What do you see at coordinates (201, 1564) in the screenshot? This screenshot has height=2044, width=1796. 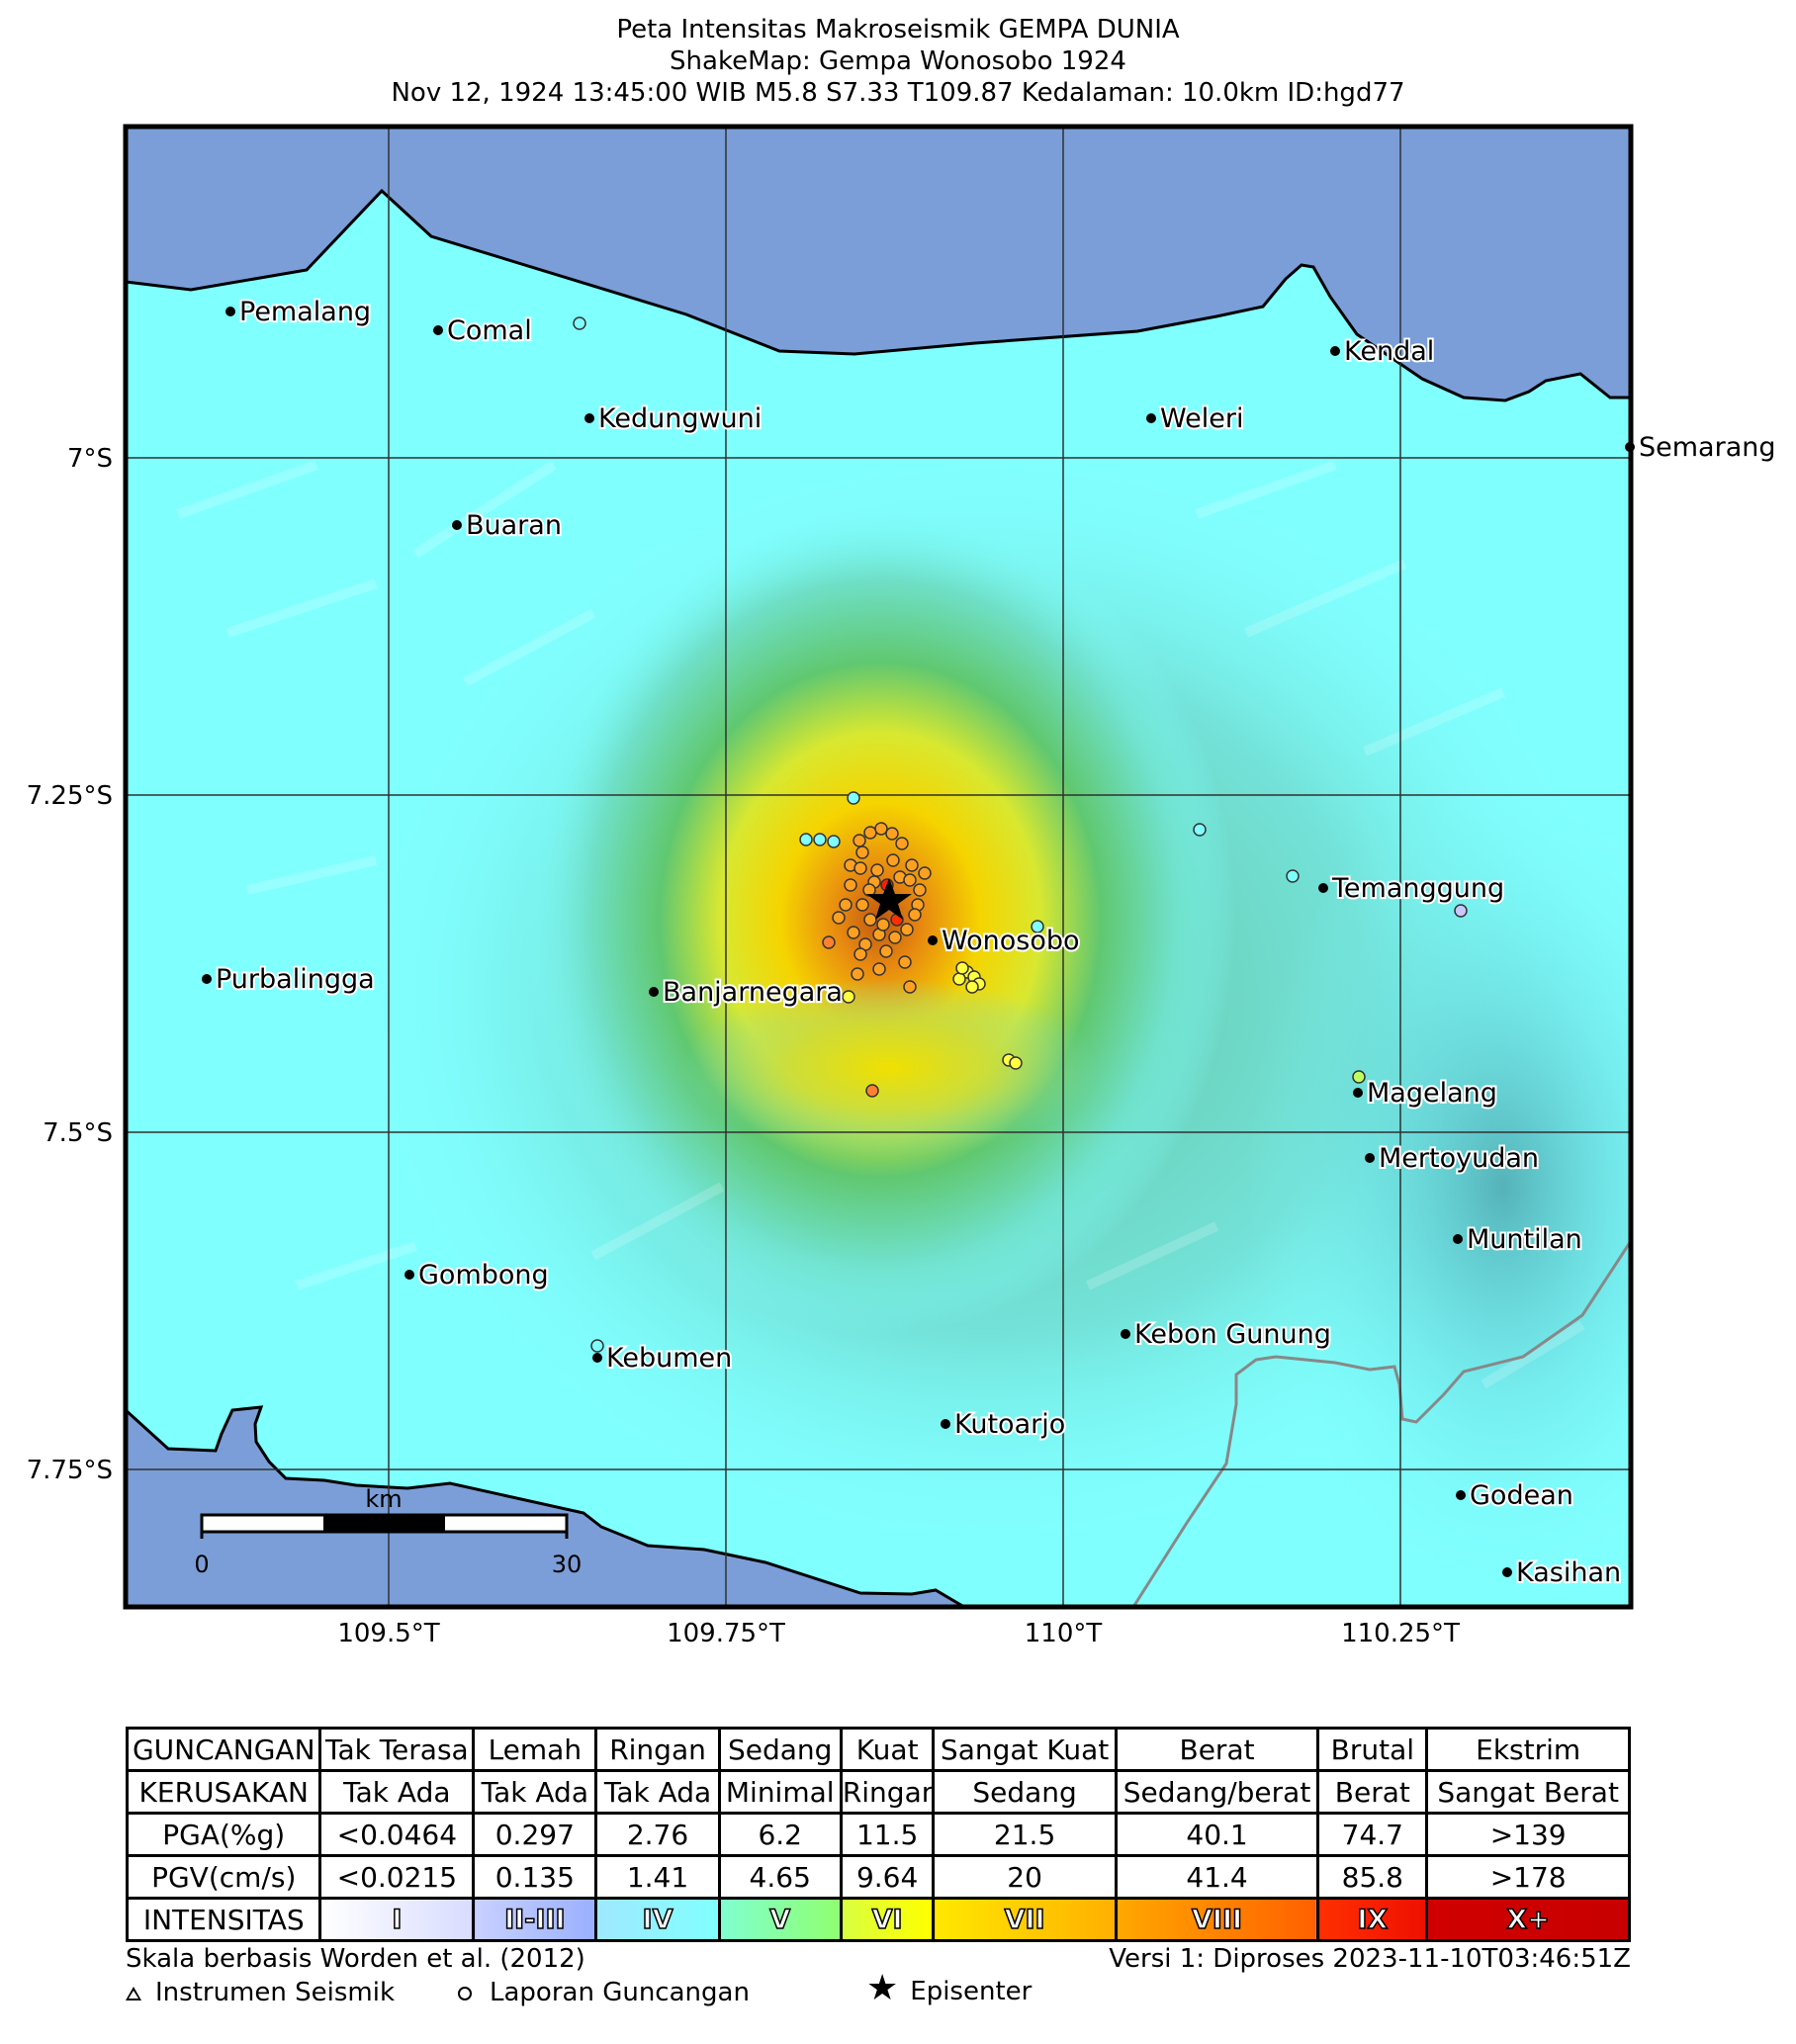 I see `scale-start: 0` at bounding box center [201, 1564].